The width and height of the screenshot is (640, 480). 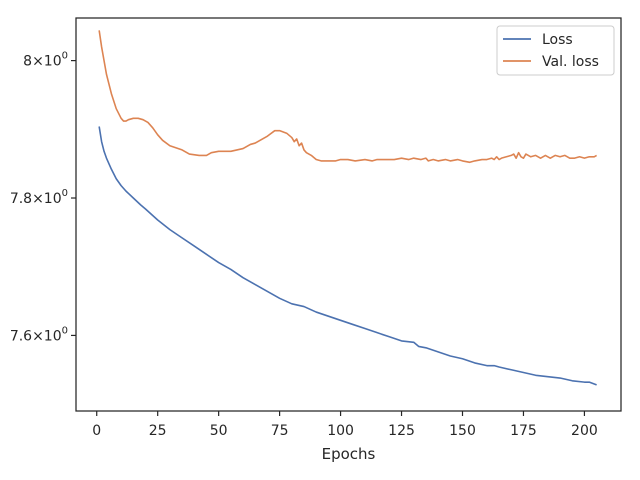 I want to click on y-tick-label: 7.8×100, so click(x=39, y=197).